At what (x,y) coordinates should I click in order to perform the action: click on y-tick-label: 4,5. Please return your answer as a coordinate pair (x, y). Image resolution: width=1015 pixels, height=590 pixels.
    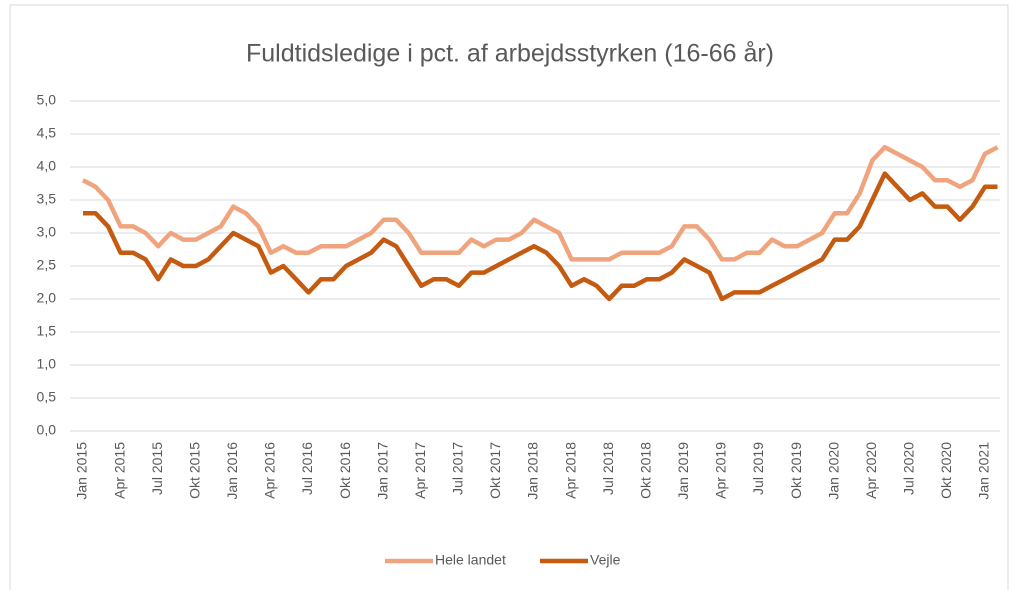
    Looking at the image, I should click on (47, 133).